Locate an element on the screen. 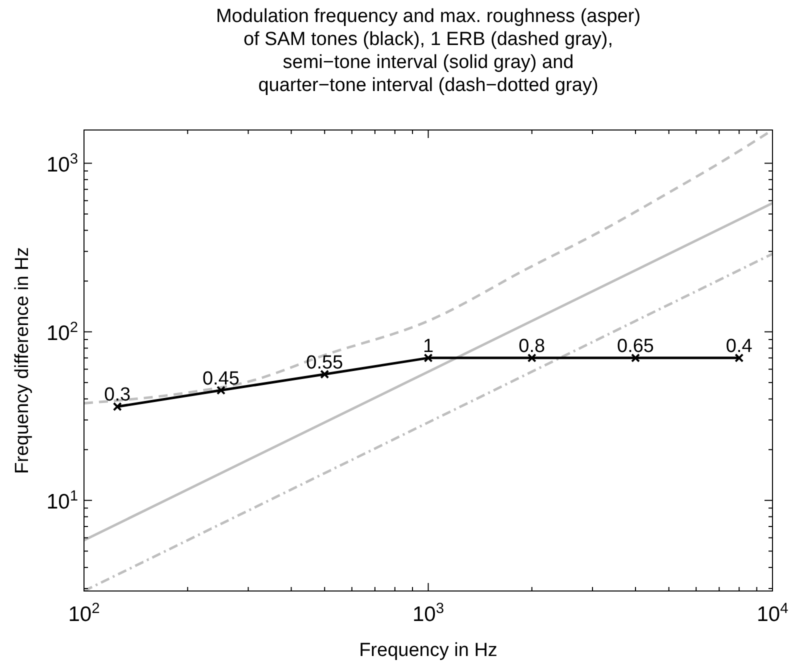 The image size is (795, 666). y-tick-label: 10$^{1}$ is located at coordinates (62, 501).